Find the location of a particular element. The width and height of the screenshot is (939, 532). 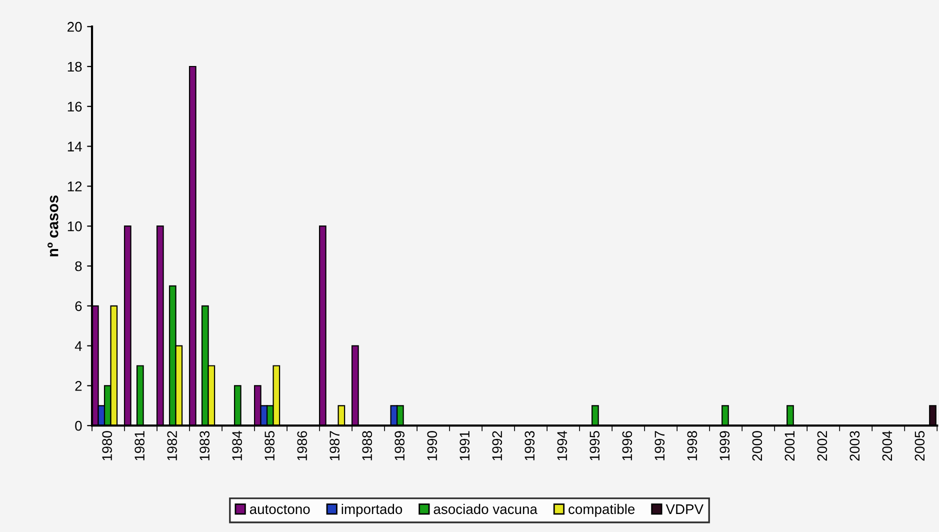

x-tick-label: 1981 is located at coordinates (139, 445).